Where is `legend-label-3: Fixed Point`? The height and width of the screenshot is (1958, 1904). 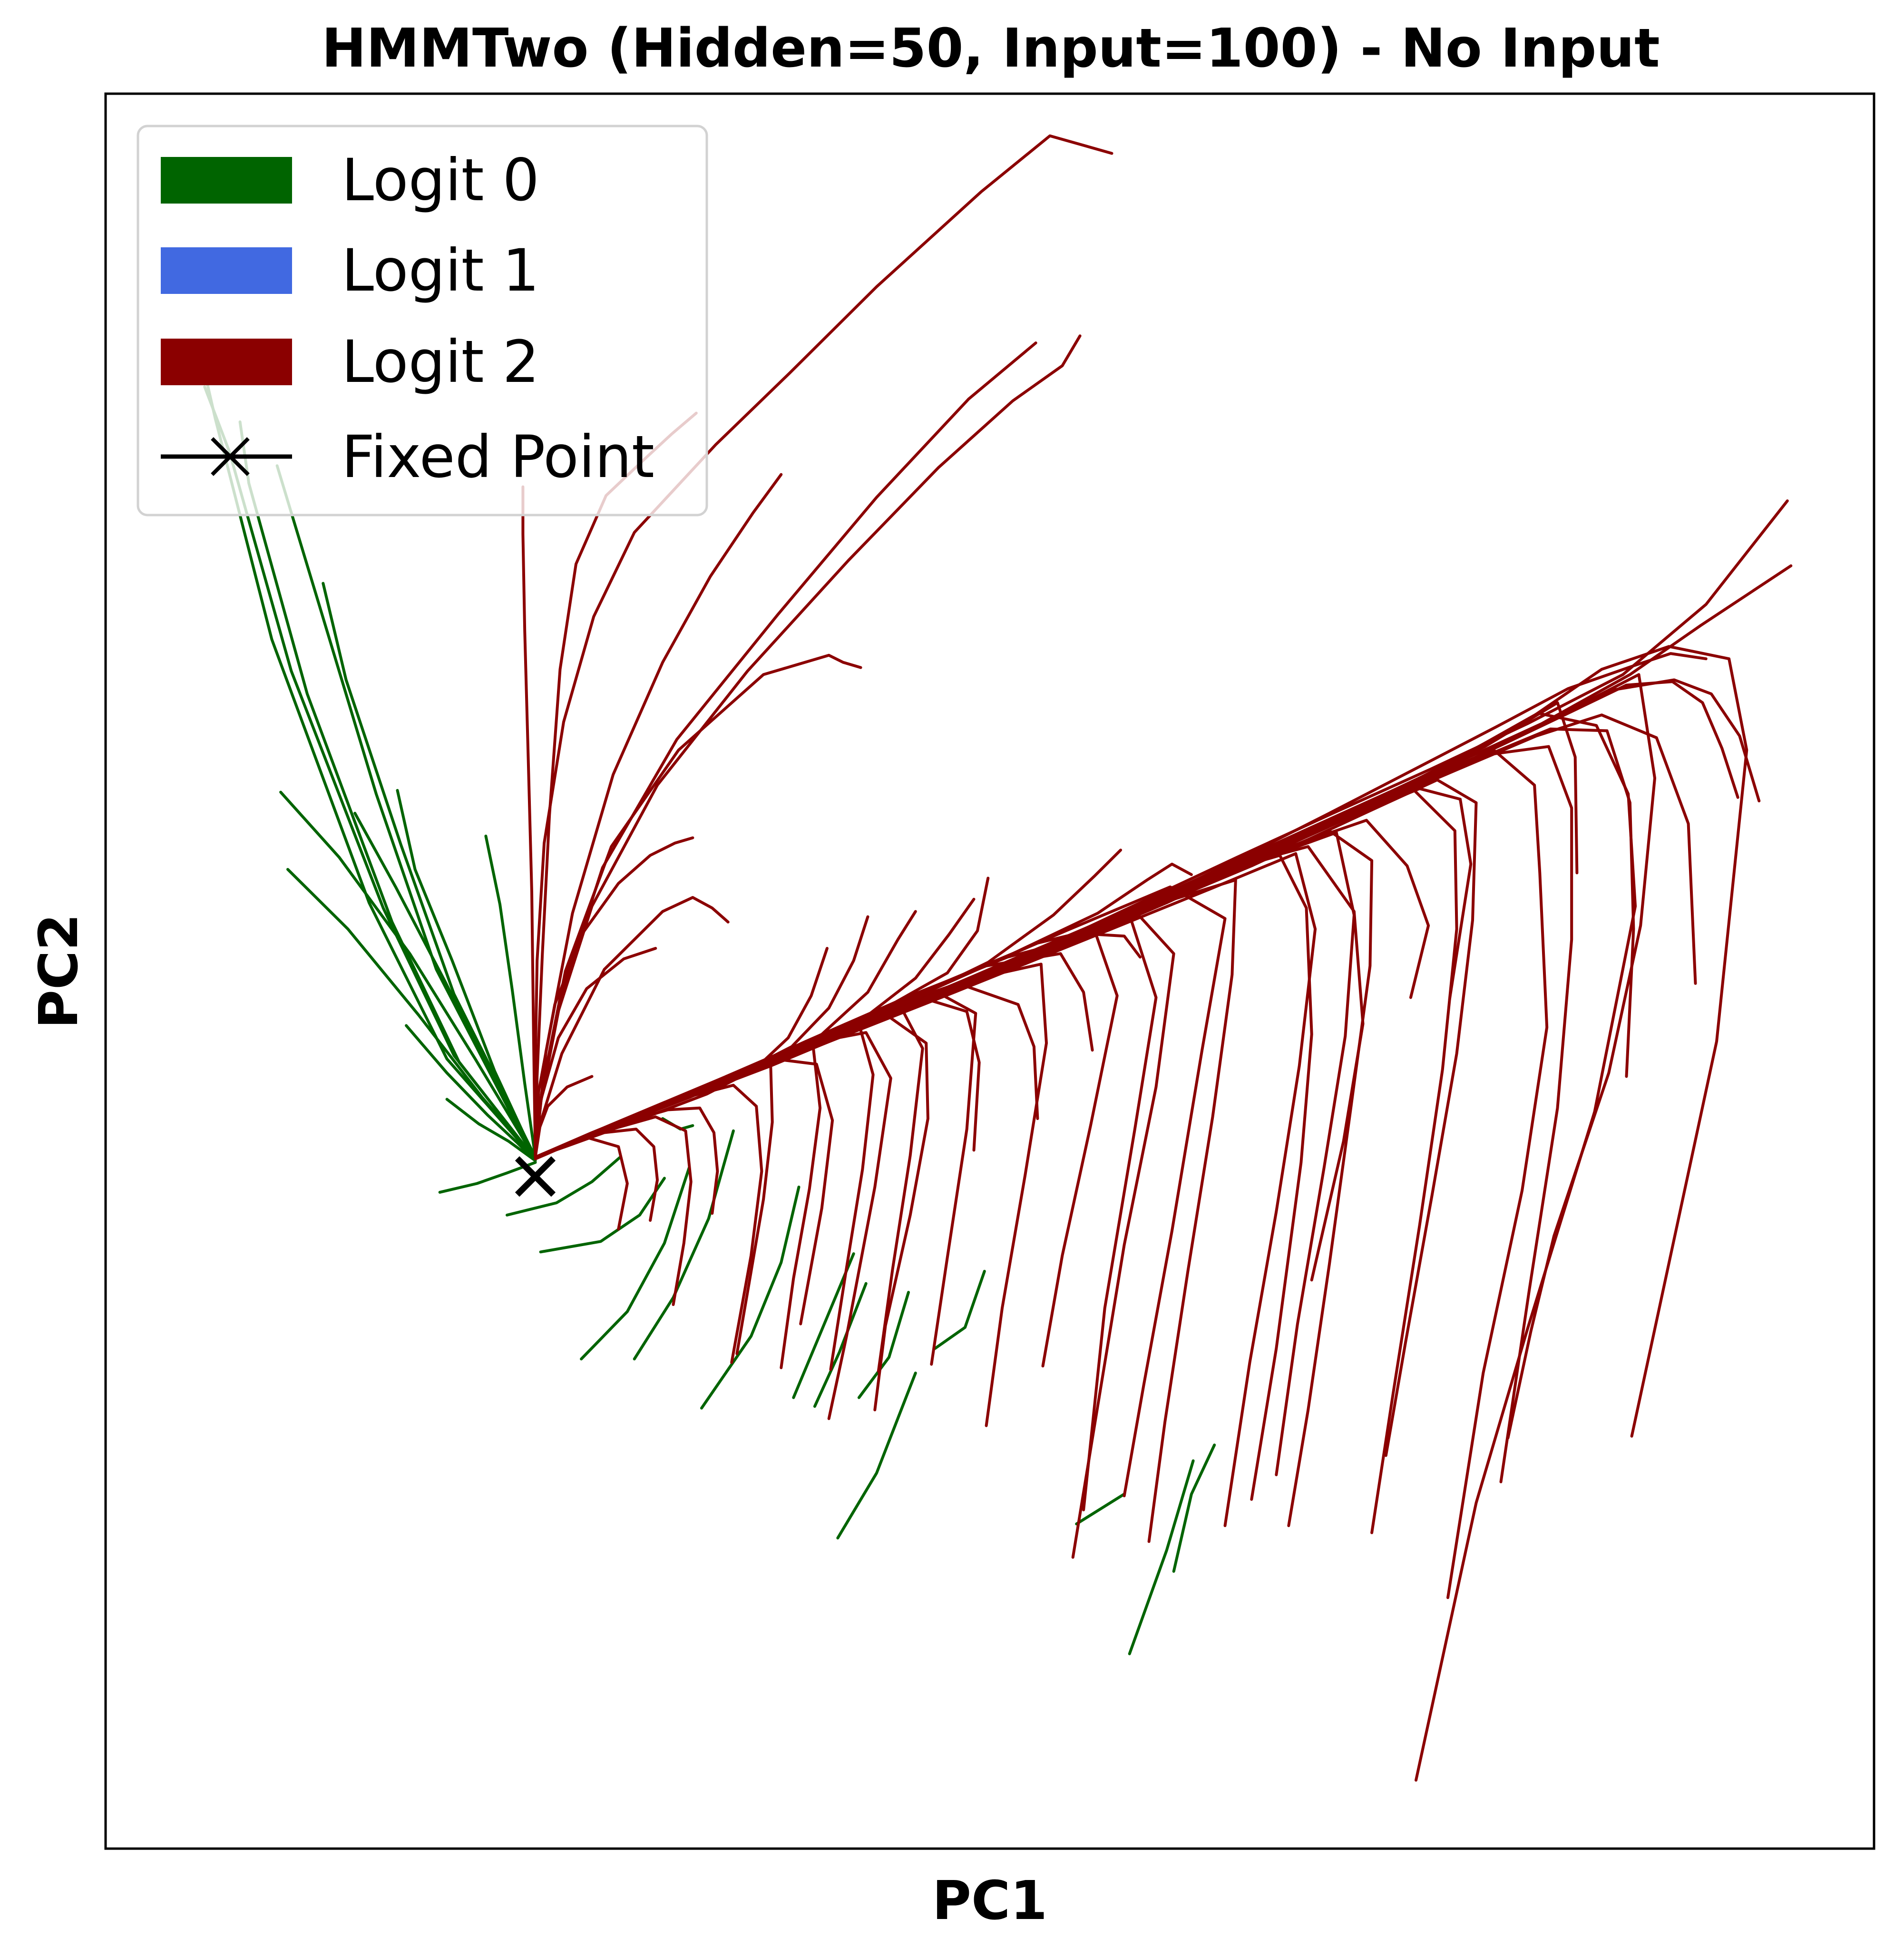
legend-label-3: Fixed Point is located at coordinates (498, 457).